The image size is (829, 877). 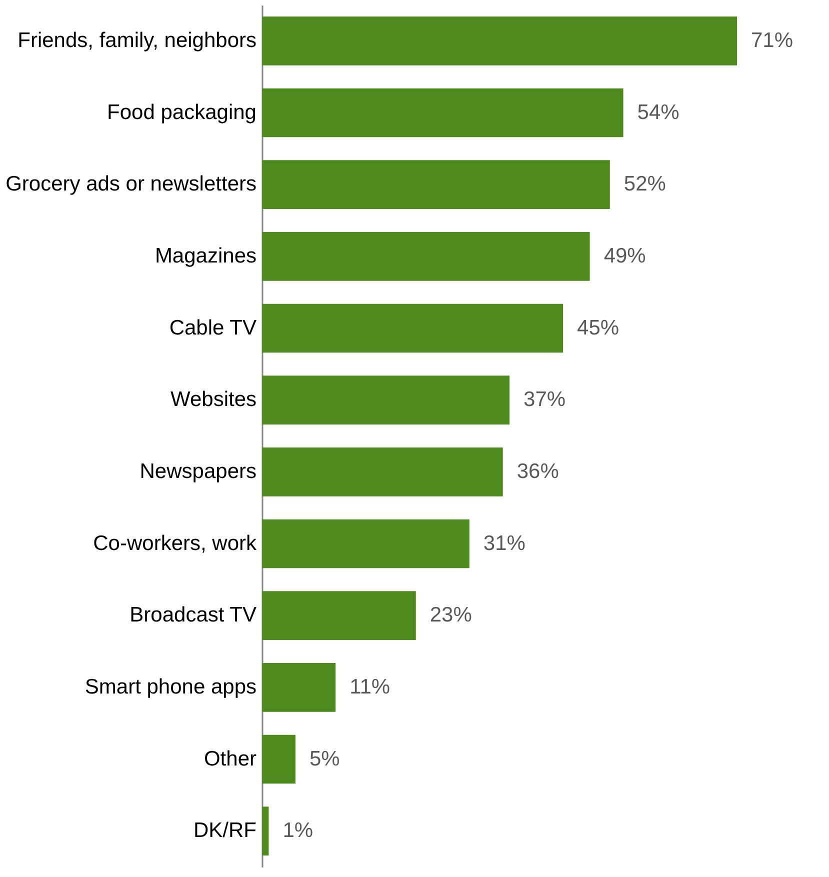 I want to click on y-tick-label: DK/RF, so click(x=225, y=830).